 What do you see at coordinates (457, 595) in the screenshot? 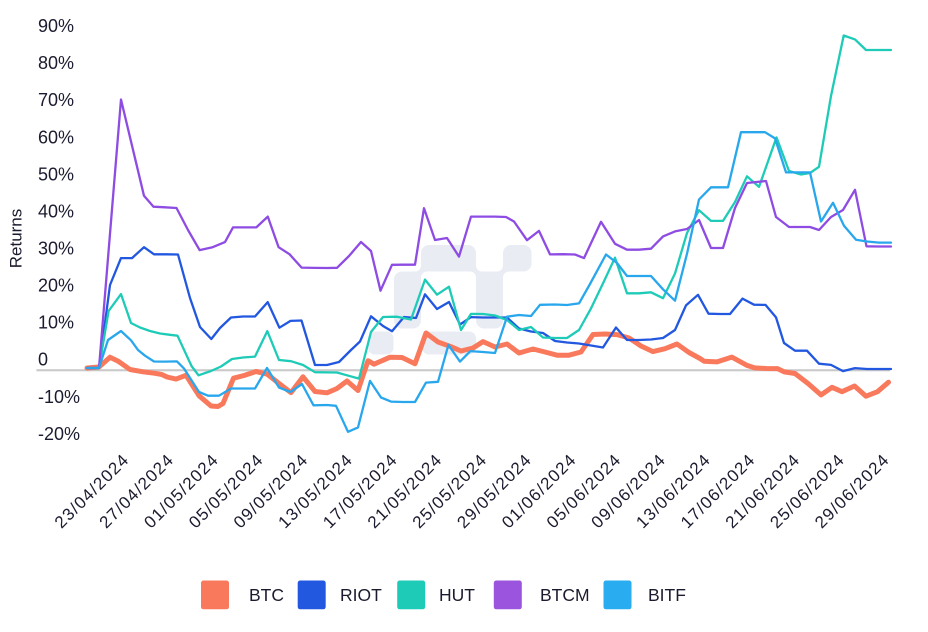
I see `svg-text: HUT` at bounding box center [457, 595].